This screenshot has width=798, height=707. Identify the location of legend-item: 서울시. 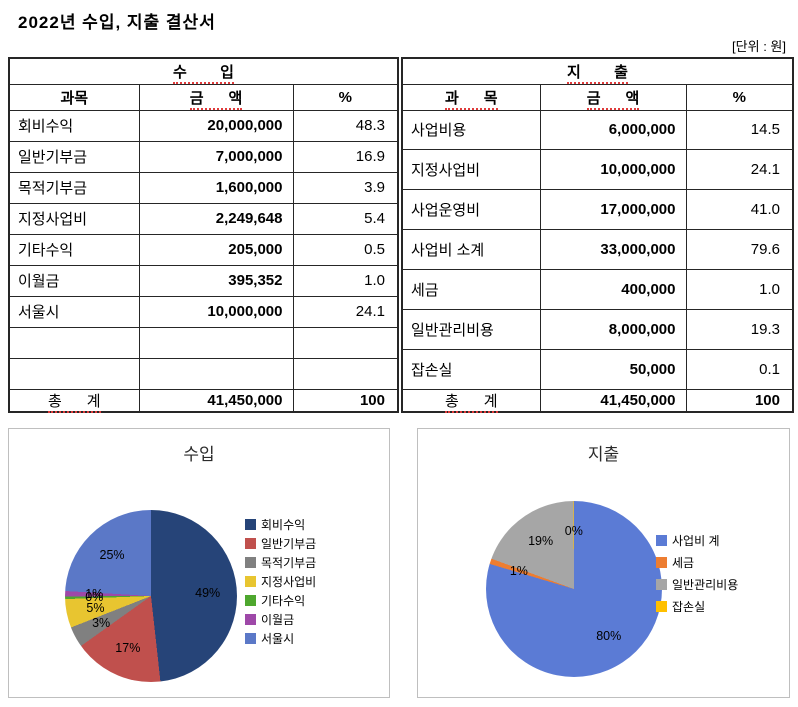
(280, 638).